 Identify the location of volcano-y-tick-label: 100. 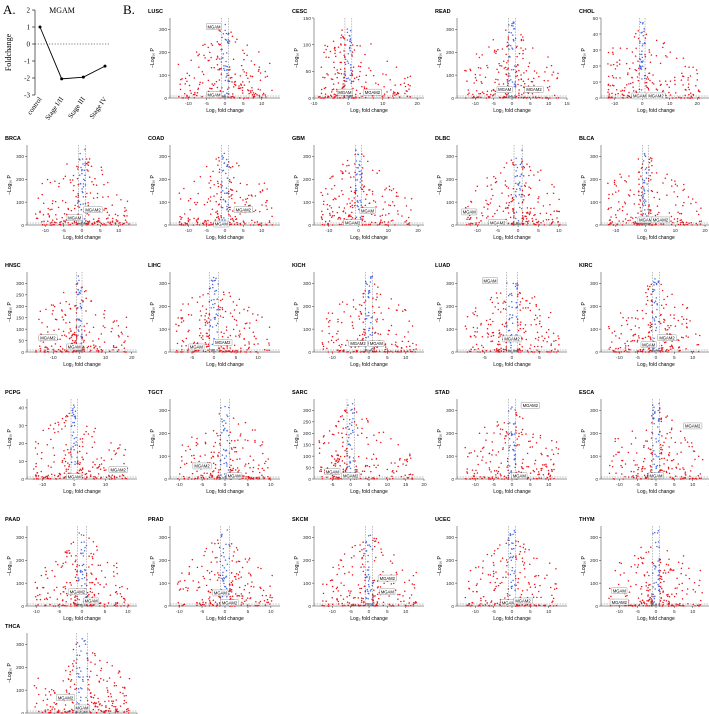
(307, 457).